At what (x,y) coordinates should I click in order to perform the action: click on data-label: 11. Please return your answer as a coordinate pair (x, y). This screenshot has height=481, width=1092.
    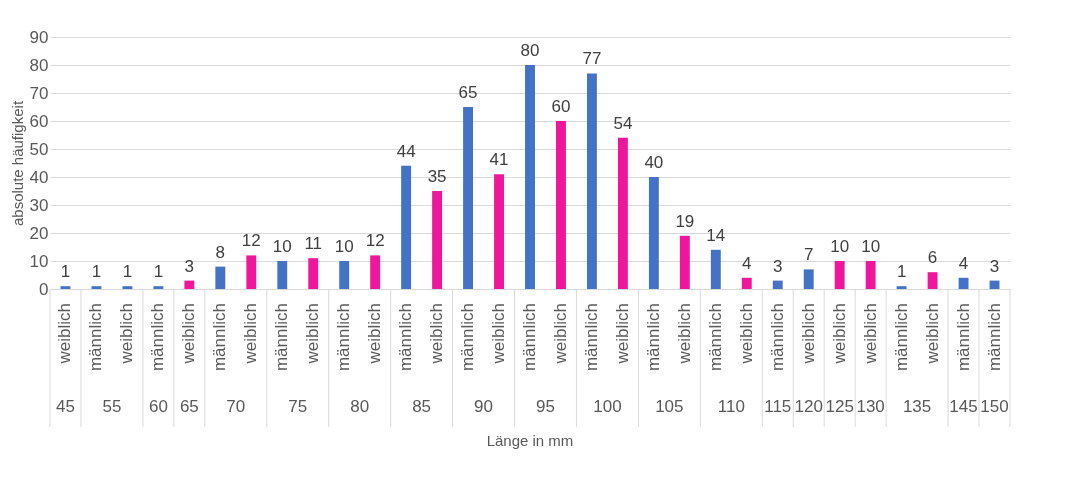
    Looking at the image, I should click on (313, 244).